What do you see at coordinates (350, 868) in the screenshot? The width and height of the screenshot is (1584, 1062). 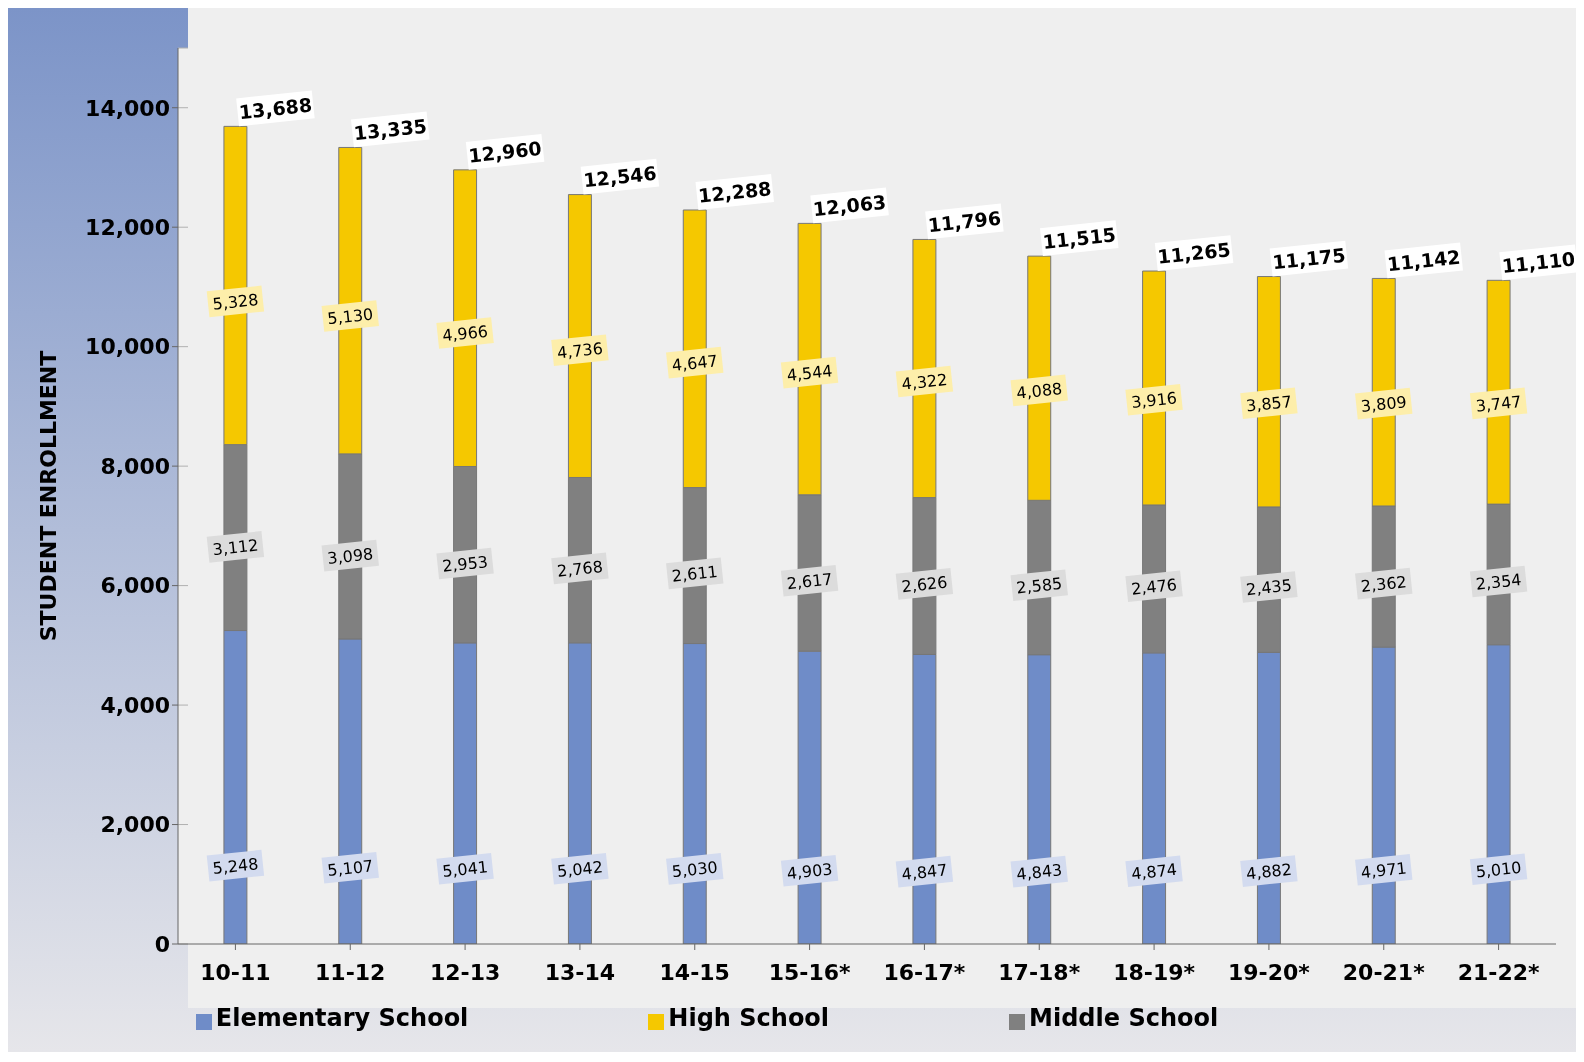 I see `data-label: 5,107` at bounding box center [350, 868].